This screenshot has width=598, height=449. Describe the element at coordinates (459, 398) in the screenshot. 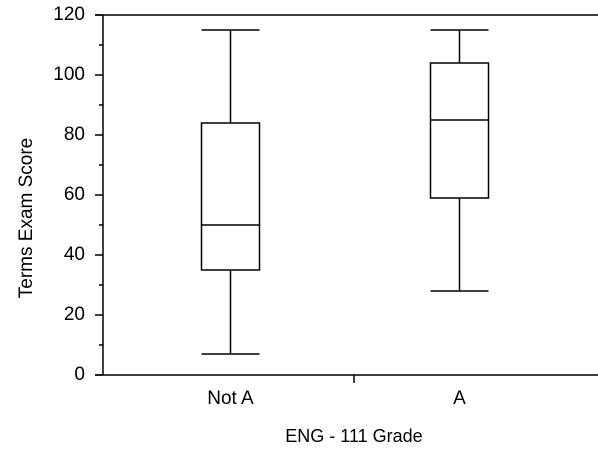

I see `x-tick-label: A` at that location.